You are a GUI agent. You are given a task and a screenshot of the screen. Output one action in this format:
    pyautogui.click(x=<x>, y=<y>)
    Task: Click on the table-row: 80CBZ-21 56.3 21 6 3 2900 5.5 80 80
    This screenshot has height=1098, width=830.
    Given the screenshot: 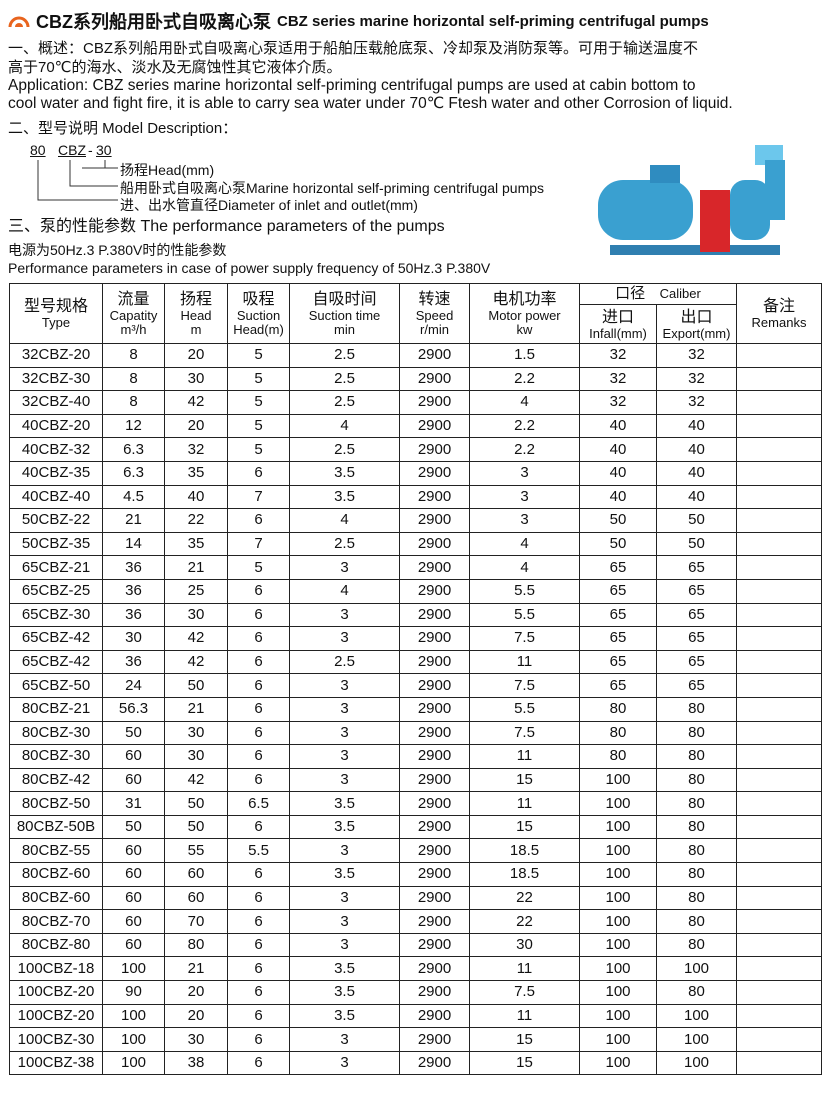 What is the action you would take?
    pyautogui.click(x=415, y=709)
    